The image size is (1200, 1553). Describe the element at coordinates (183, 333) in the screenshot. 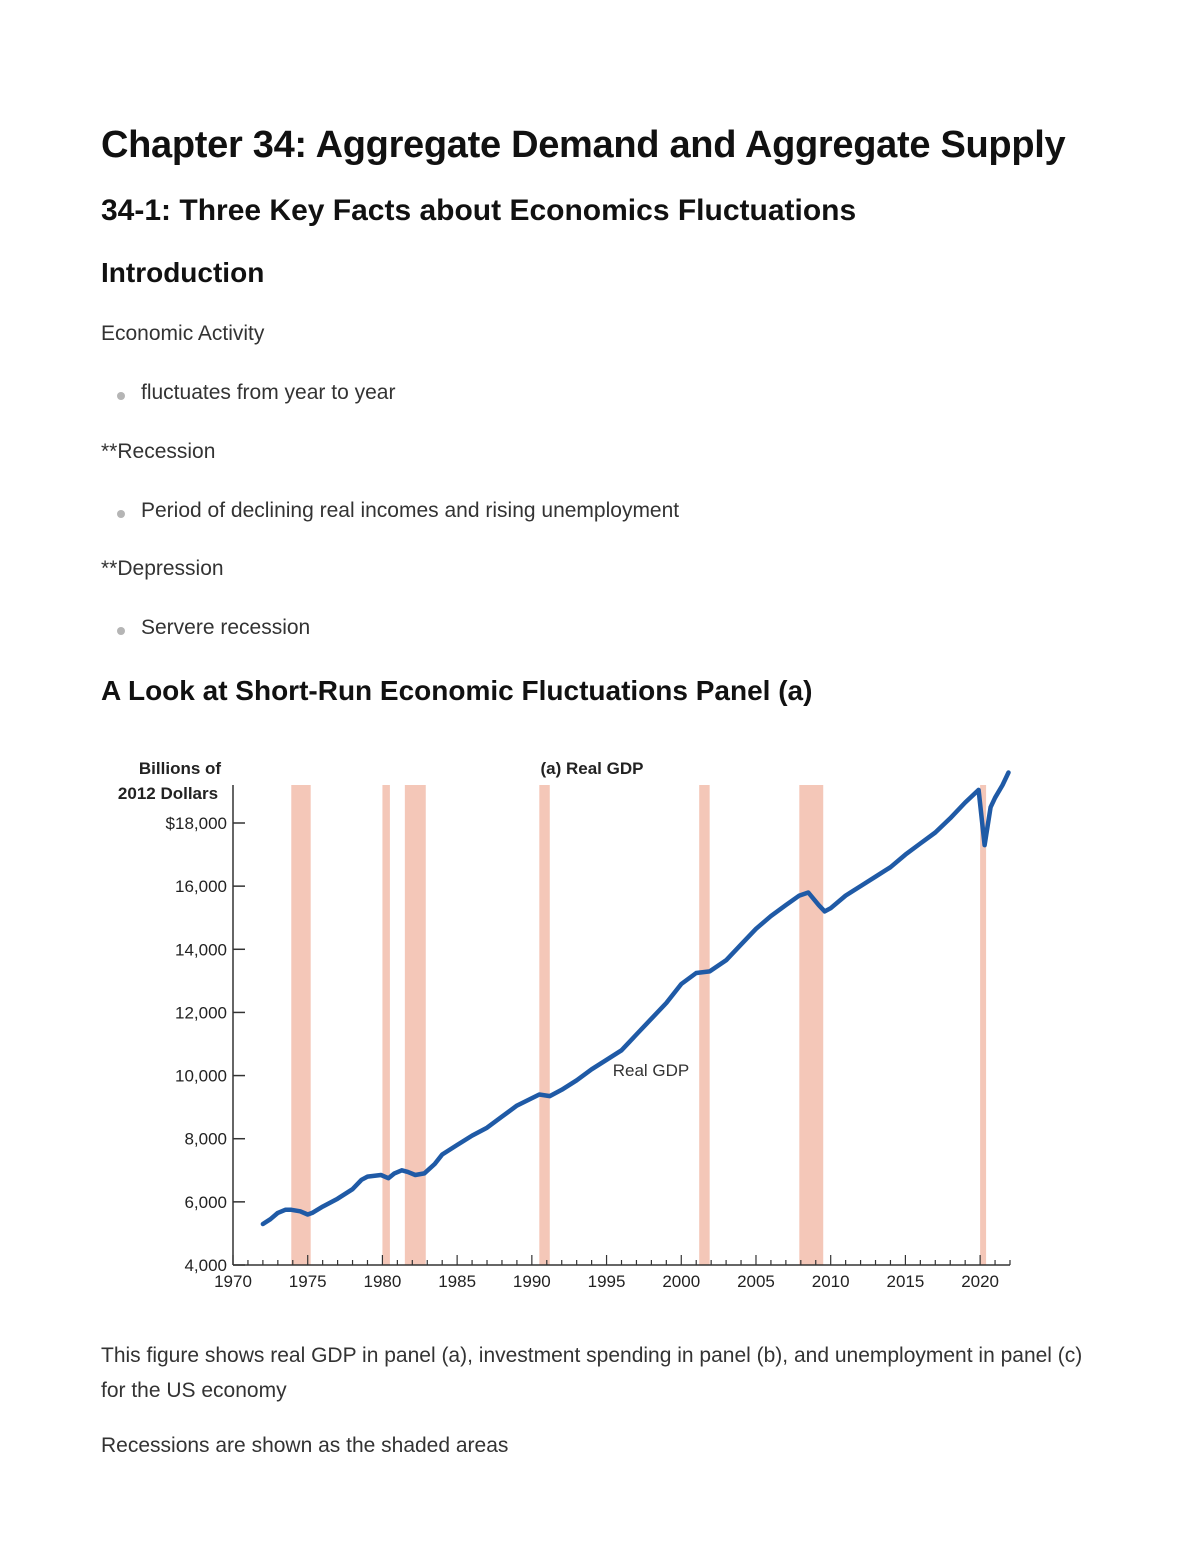

I see `term-economic-activity: Economic Activity` at that location.